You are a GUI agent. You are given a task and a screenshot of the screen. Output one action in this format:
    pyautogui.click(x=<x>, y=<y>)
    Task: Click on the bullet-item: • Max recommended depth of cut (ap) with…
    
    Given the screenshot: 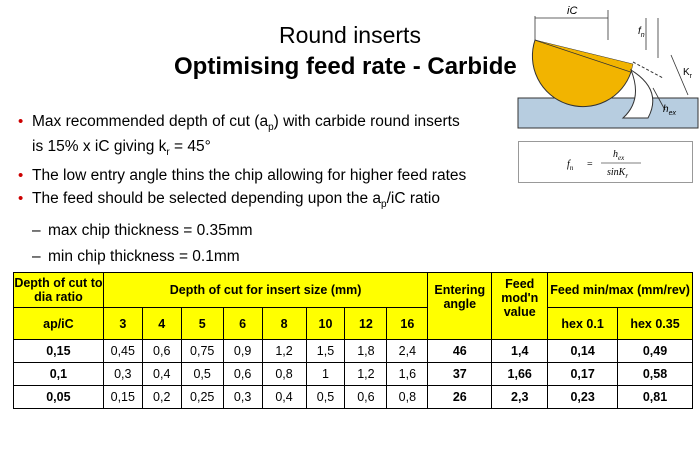 What is the action you would take?
    pyautogui.click(x=265, y=137)
    